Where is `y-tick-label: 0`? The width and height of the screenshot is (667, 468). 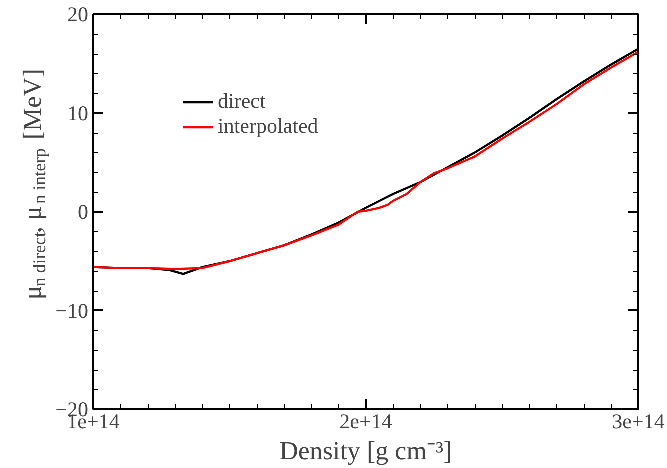
y-tick-label: 0 is located at coordinates (83, 212).